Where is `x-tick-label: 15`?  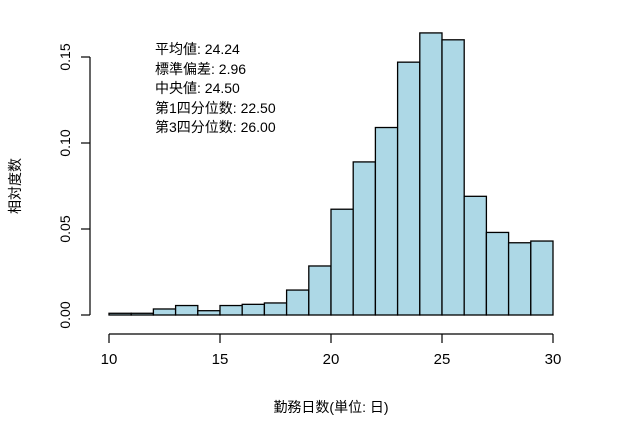 x-tick-label: 15 is located at coordinates (220, 359).